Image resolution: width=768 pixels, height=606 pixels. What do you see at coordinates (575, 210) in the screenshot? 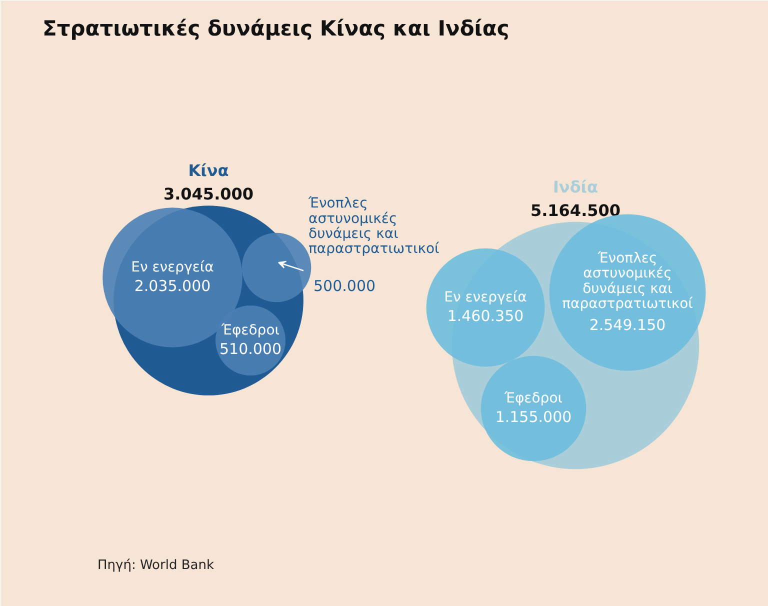
I see `text: 5.164.500` at bounding box center [575, 210].